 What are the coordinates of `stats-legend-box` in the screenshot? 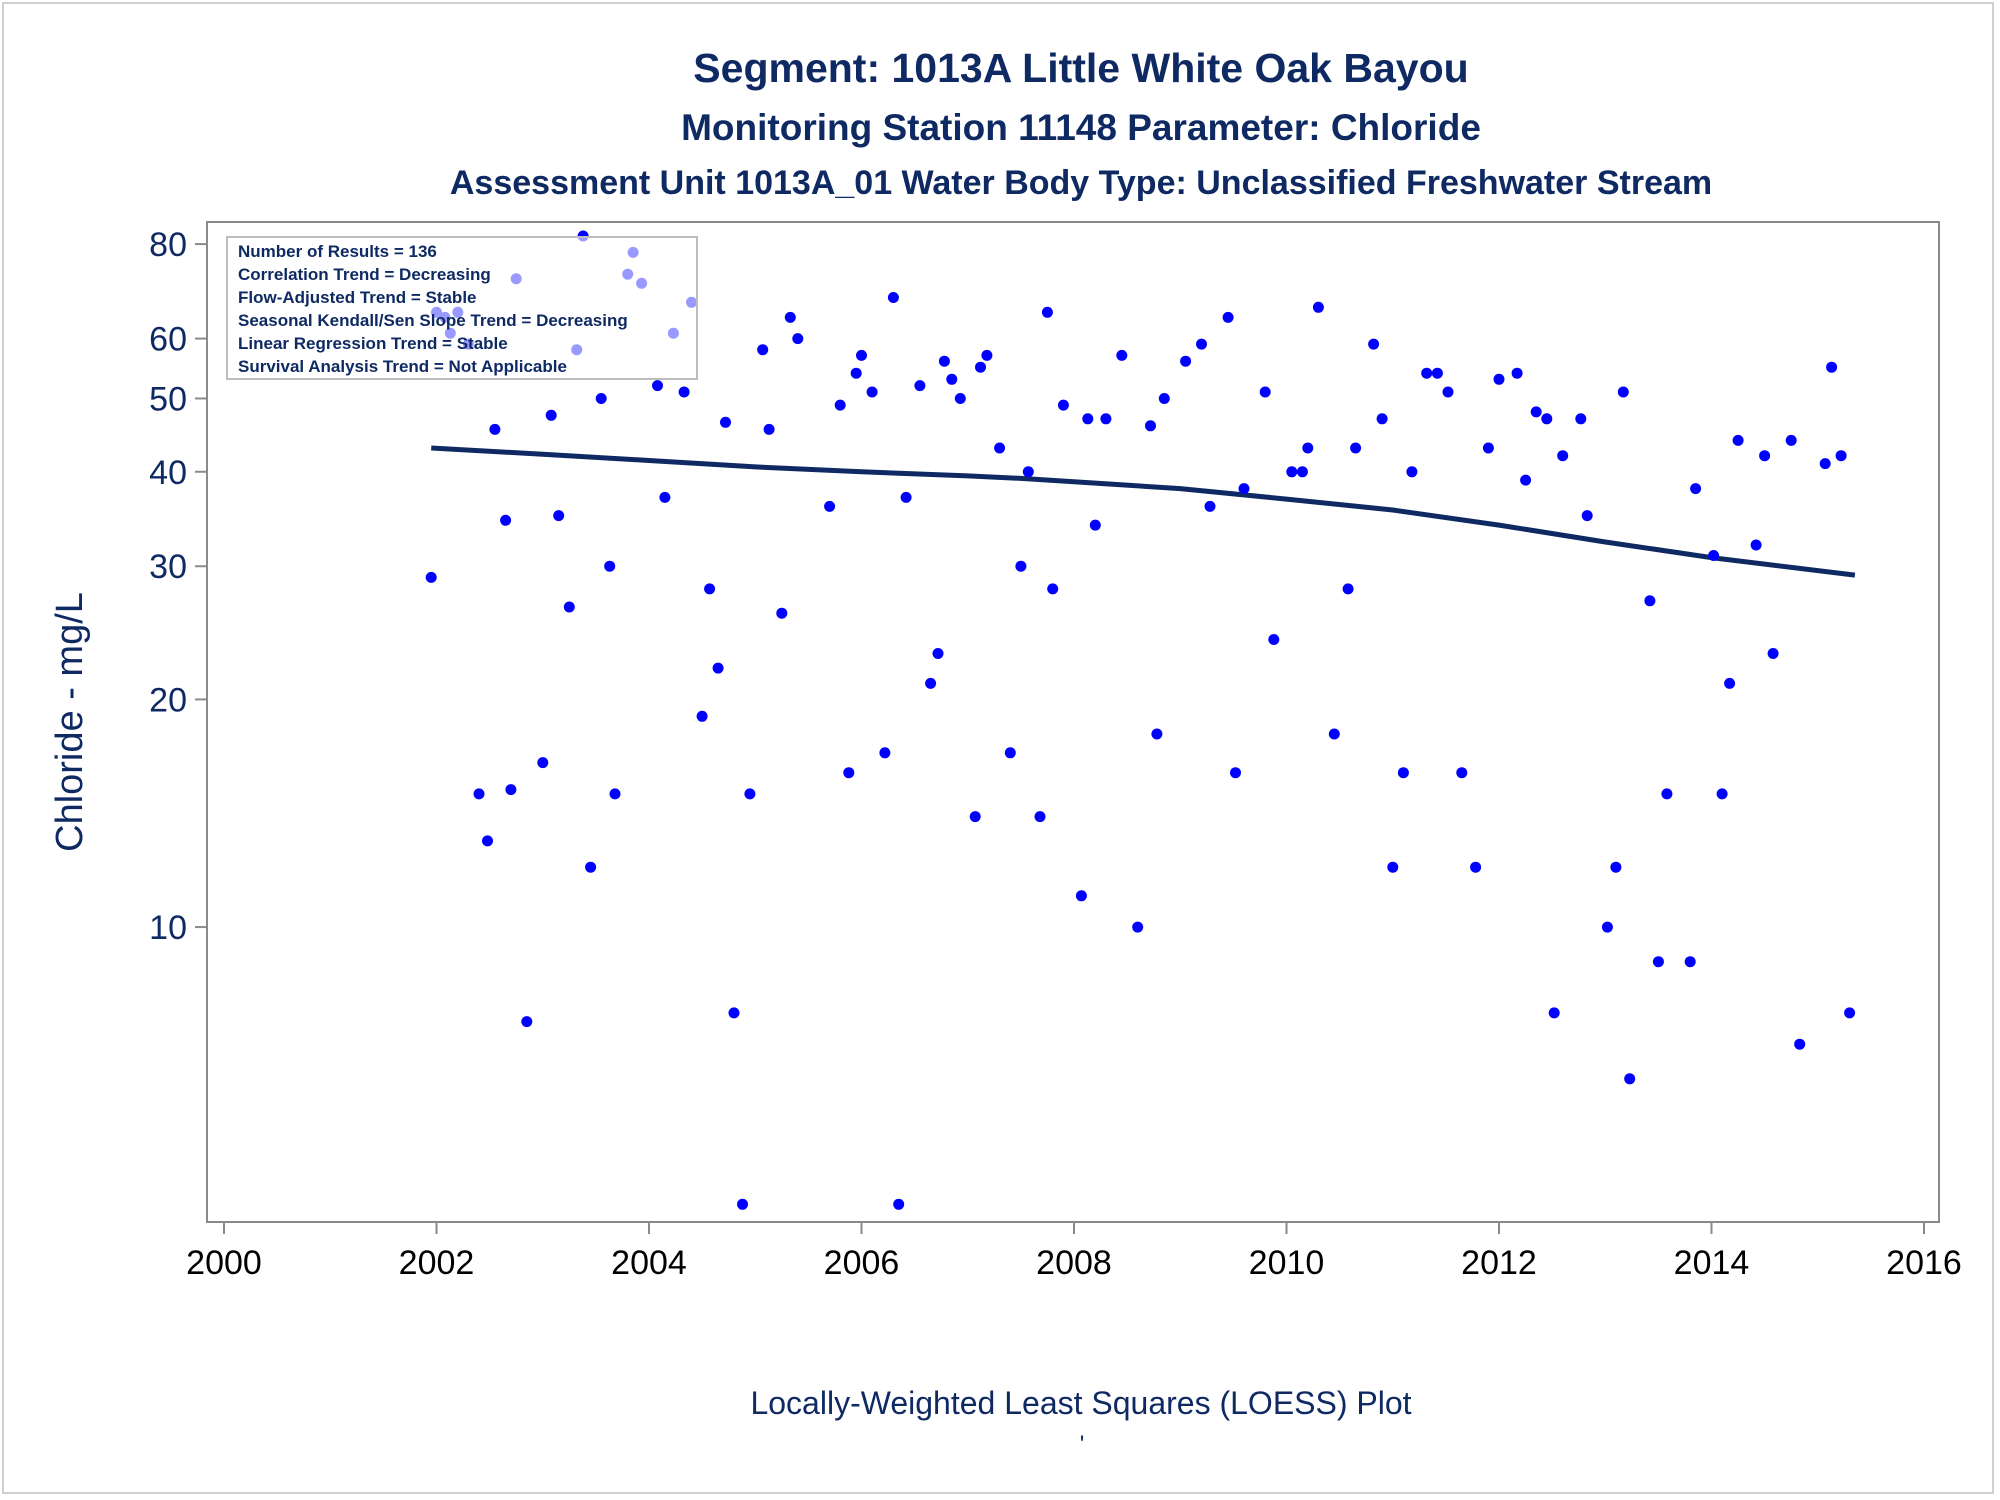 It's located at (462, 308).